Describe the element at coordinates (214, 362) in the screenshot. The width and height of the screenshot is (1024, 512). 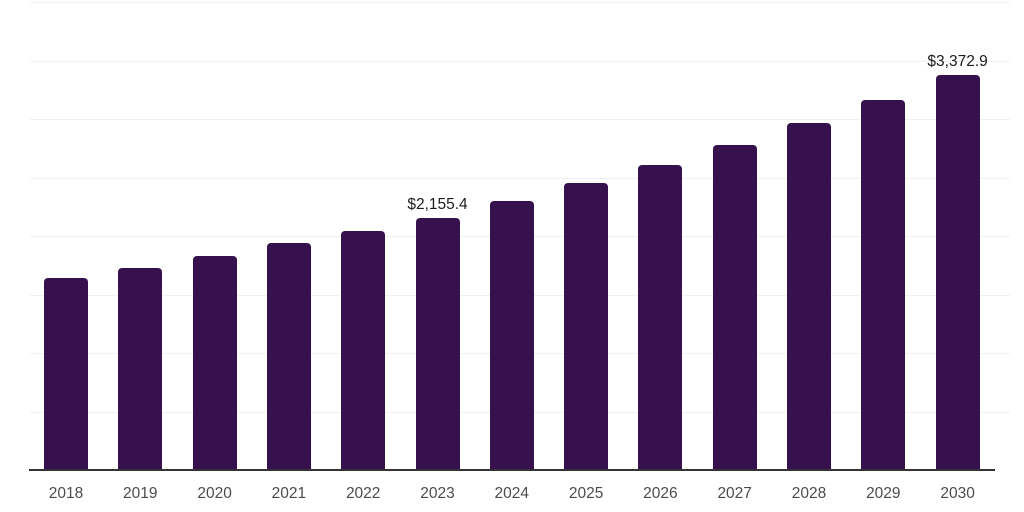
I see `bar-2020` at that location.